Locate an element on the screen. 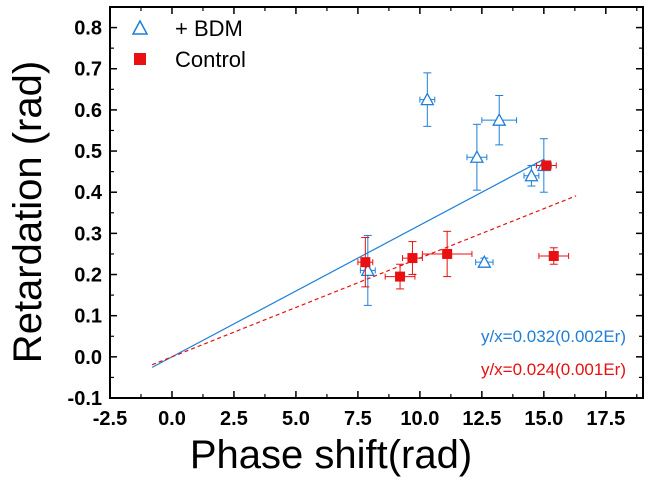 The image size is (655, 480). x-axis-title: Phase shift(rad) is located at coordinates (331, 455).